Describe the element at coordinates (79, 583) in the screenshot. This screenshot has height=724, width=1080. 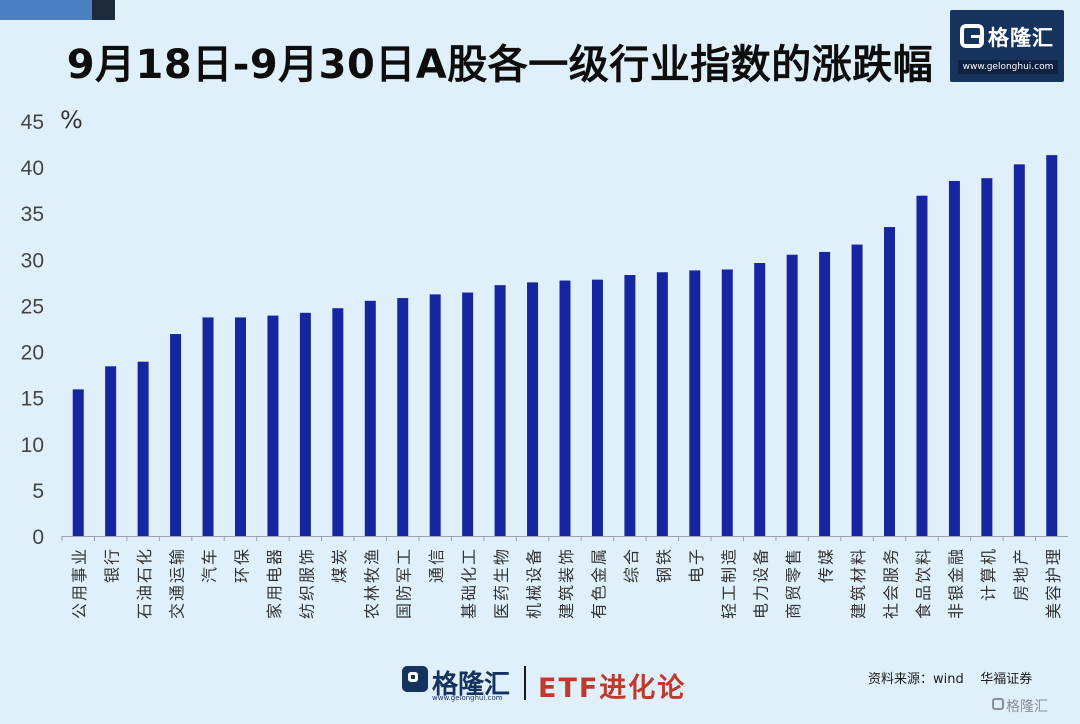
I see `category-label: 公用事业` at that location.